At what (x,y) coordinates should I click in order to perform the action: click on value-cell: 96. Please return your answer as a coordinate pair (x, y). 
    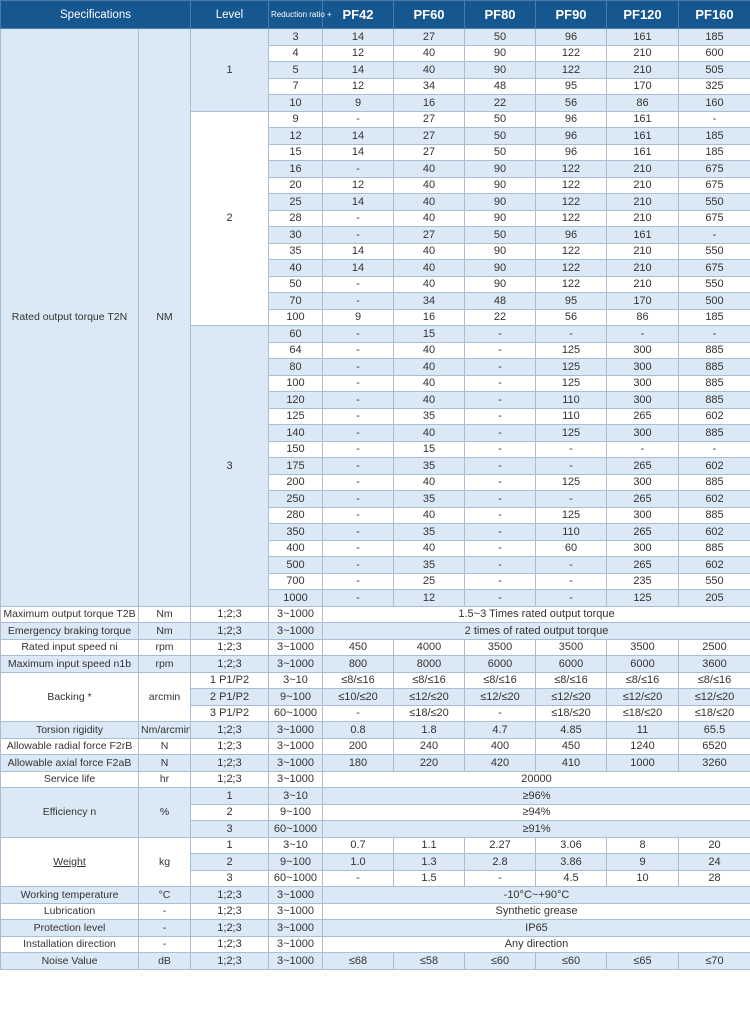
    Looking at the image, I should click on (571, 119).